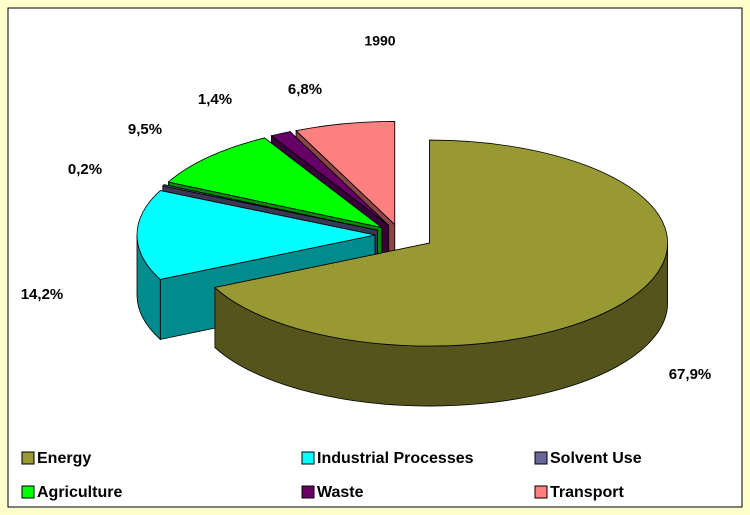 This screenshot has height=515, width=750. Describe the element at coordinates (79, 492) in the screenshot. I see `legend-label: Agriculture` at that location.